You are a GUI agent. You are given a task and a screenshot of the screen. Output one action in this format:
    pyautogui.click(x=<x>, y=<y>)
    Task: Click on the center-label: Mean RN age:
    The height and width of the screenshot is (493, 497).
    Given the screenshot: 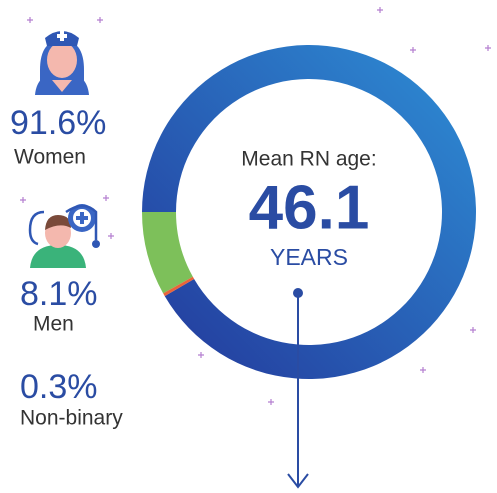 What is the action you would take?
    pyautogui.click(x=308, y=159)
    